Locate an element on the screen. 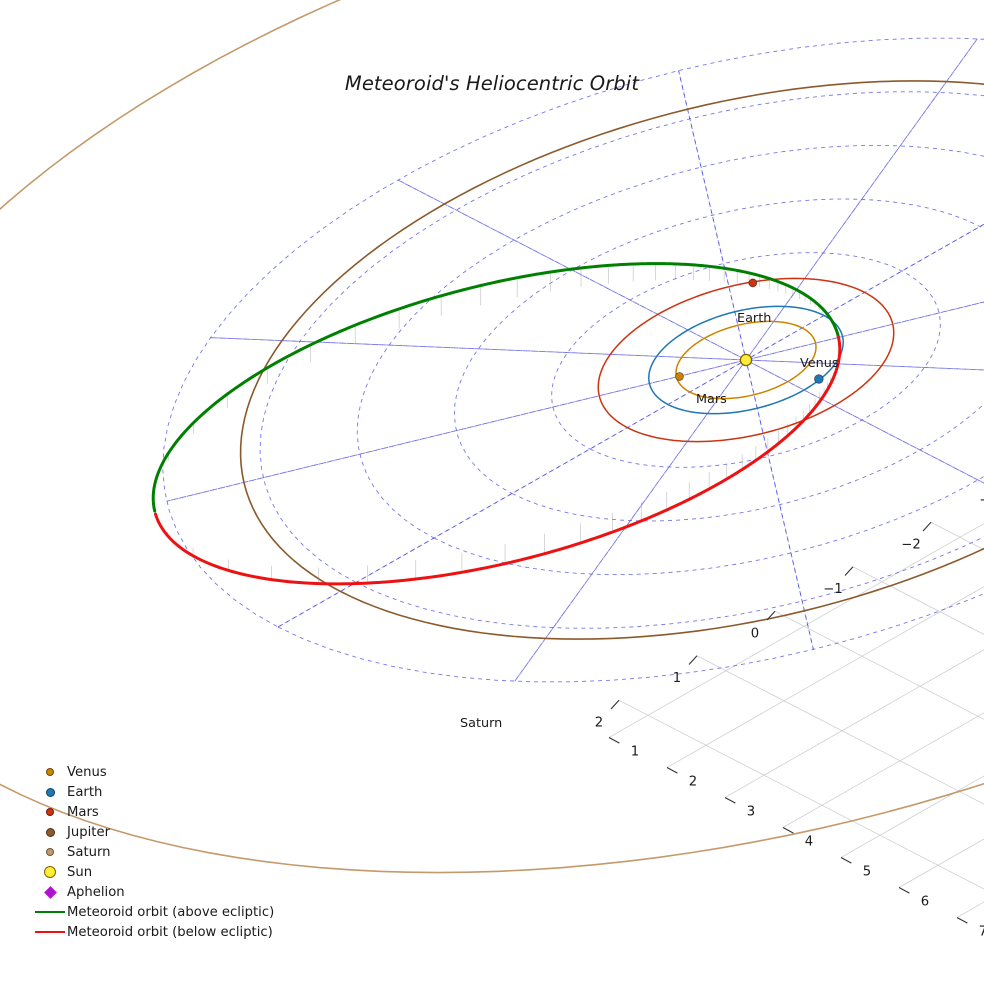  legend-item: Jupiter is located at coordinates (163, 832).